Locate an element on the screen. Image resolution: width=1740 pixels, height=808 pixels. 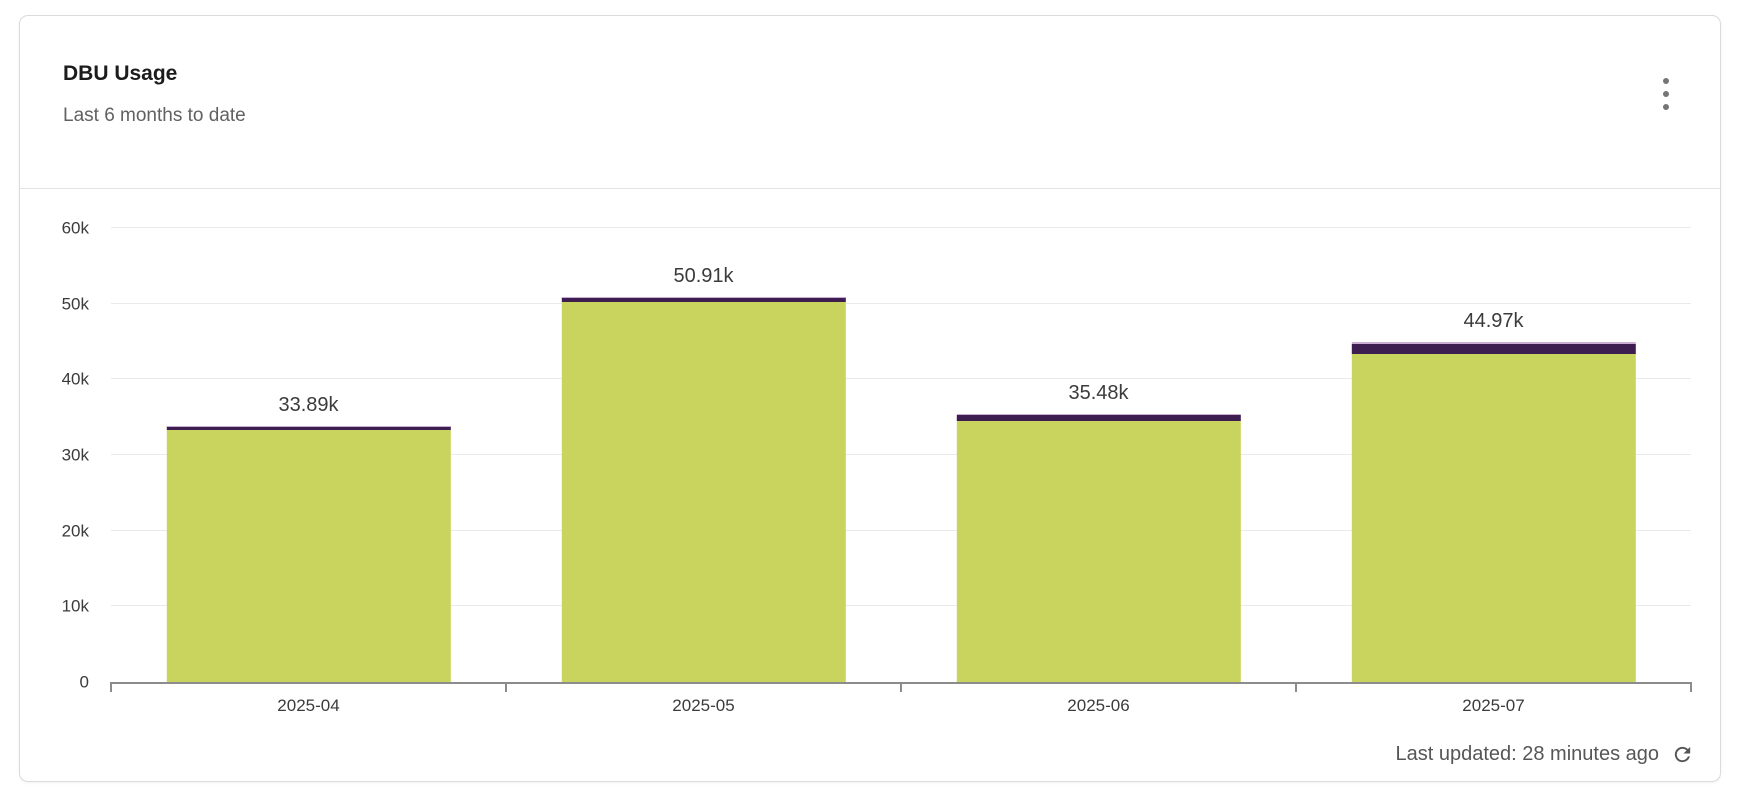
last-updated-text: Last updated: 28 minutes ago is located at coordinates (1527, 753).